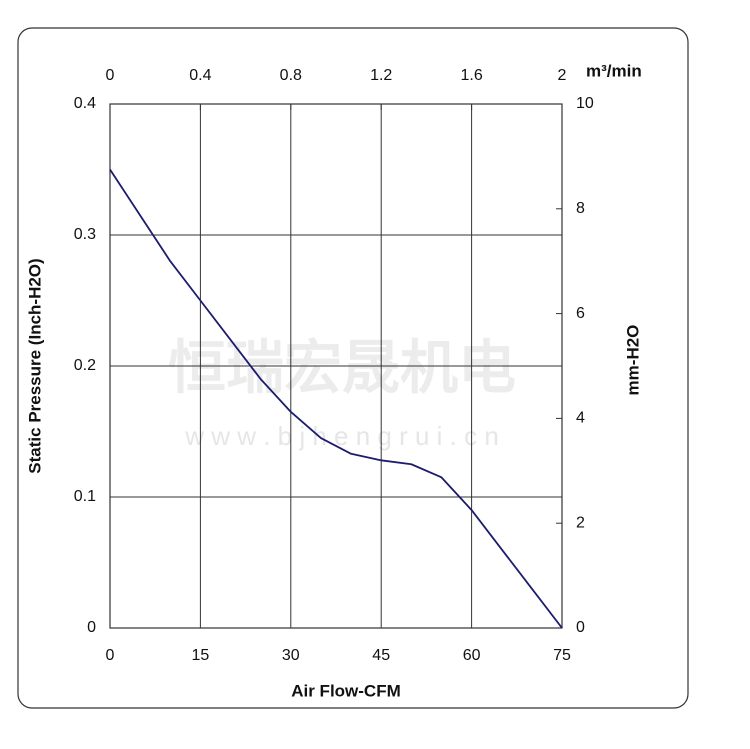 The image size is (750, 749). What do you see at coordinates (580, 418) in the screenshot?
I see `y2-tick-label: 4` at bounding box center [580, 418].